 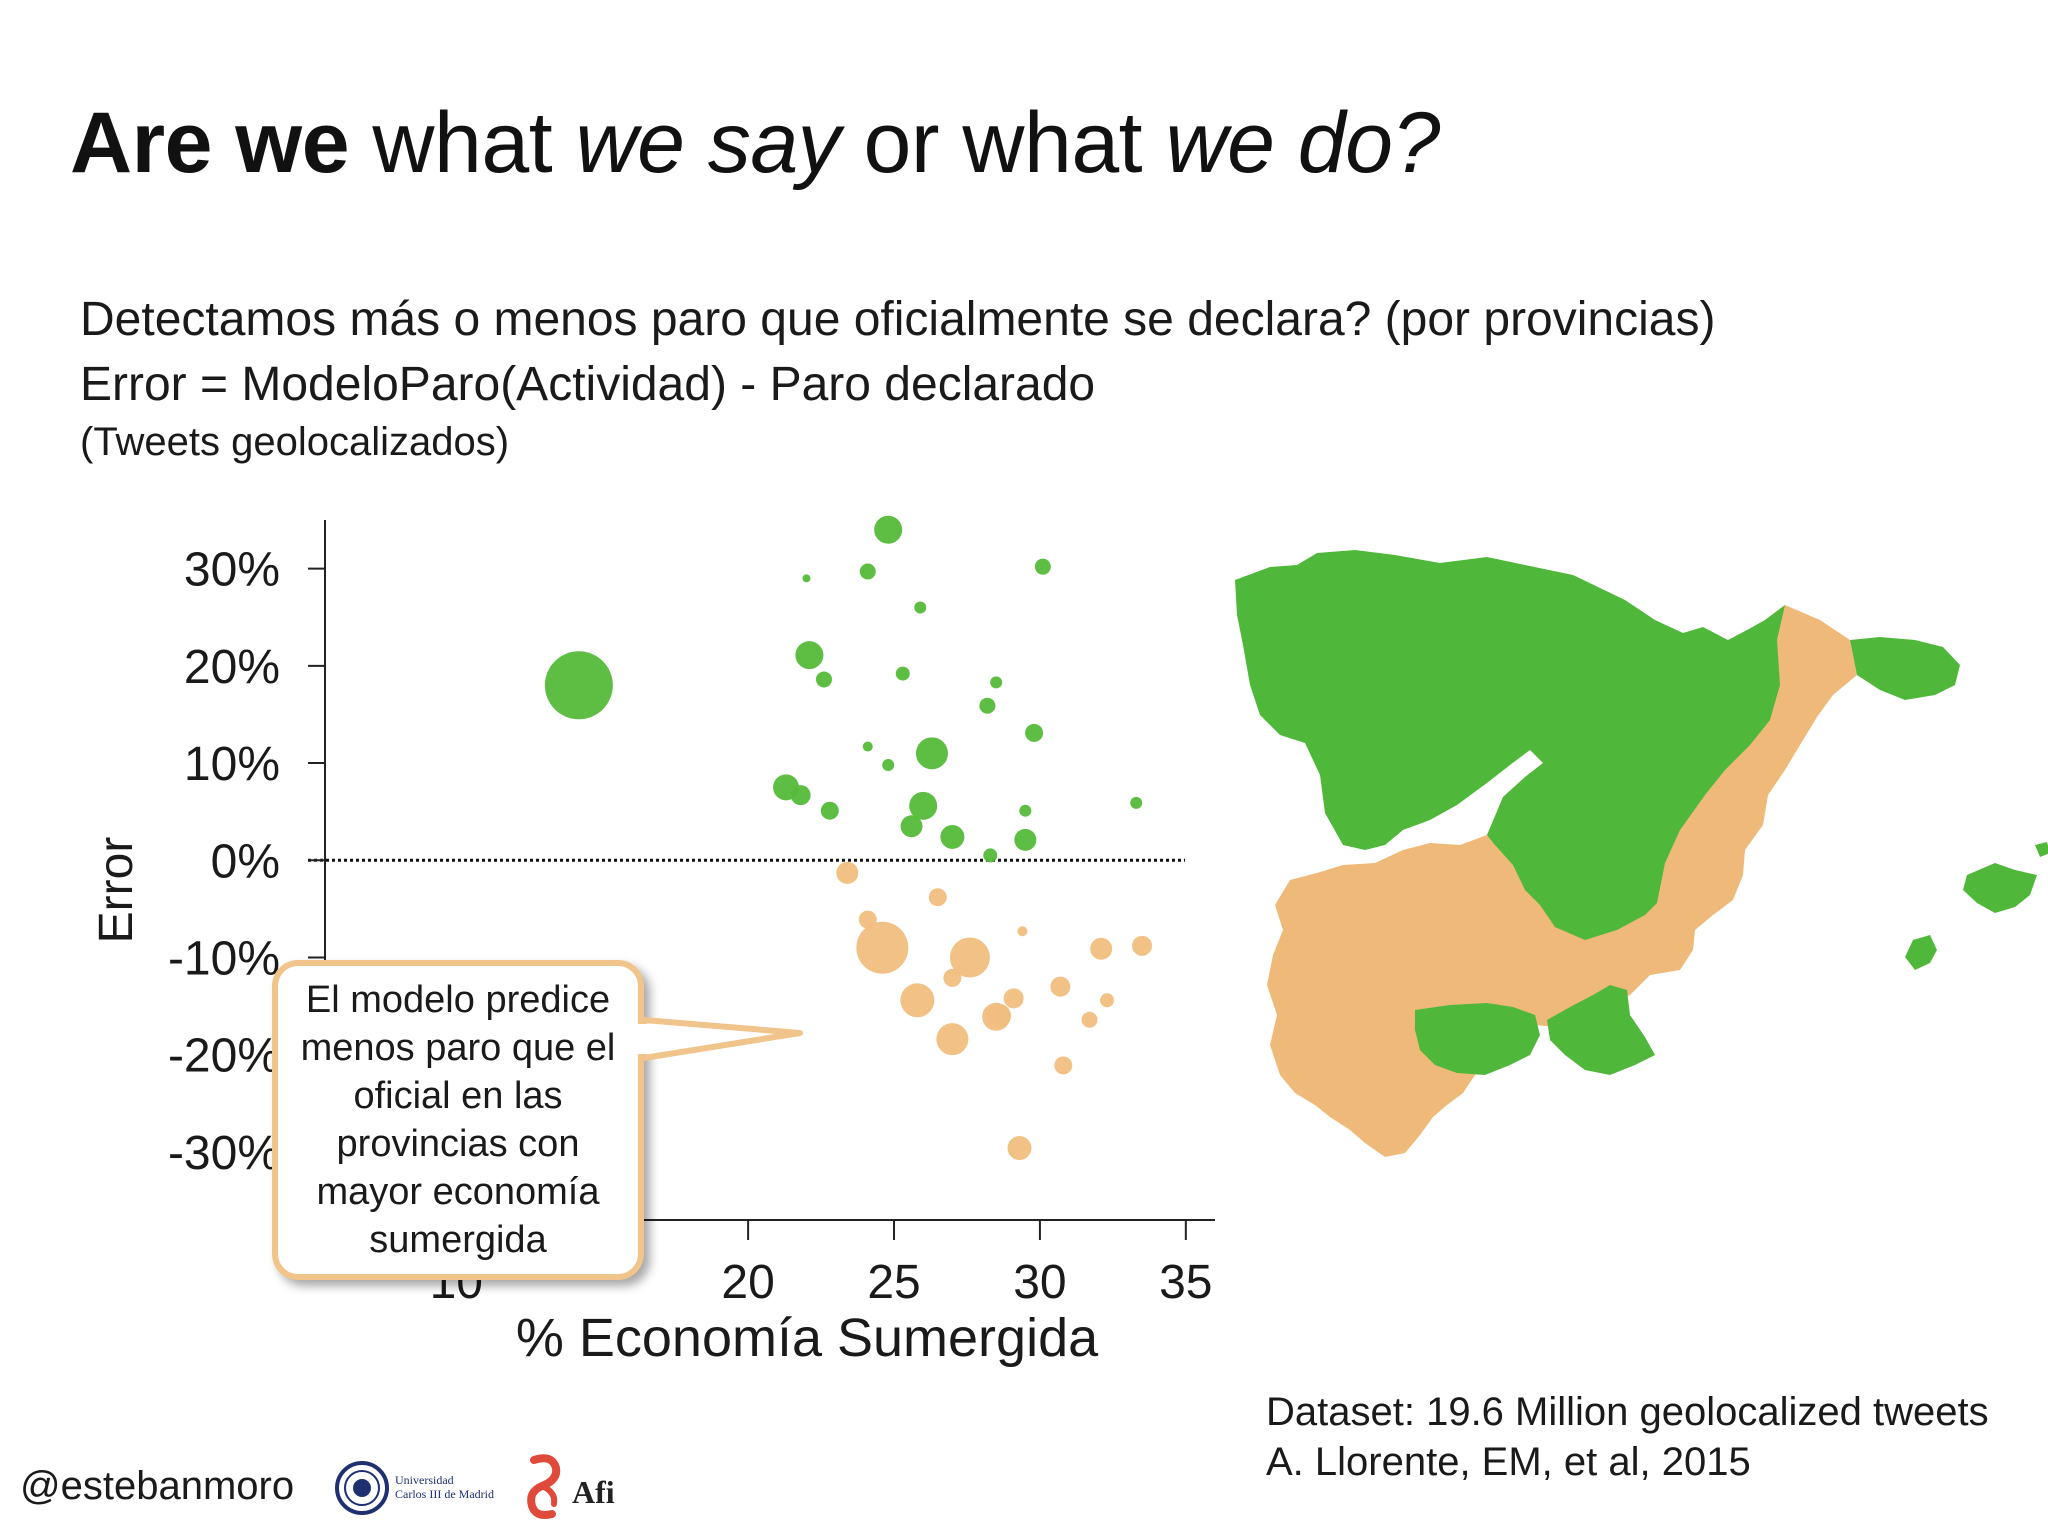 What do you see at coordinates (116, 890) in the screenshot?
I see `y-axis-title: Error` at bounding box center [116, 890].